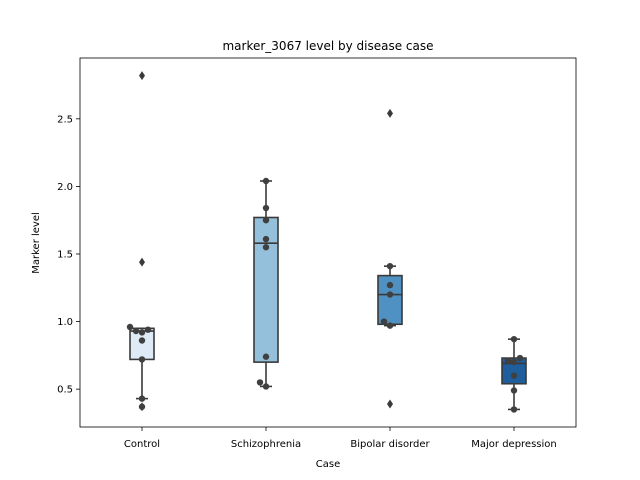 The width and height of the screenshot is (640, 480). I want to click on x-tick-label: Bipolar disorder, so click(390, 444).